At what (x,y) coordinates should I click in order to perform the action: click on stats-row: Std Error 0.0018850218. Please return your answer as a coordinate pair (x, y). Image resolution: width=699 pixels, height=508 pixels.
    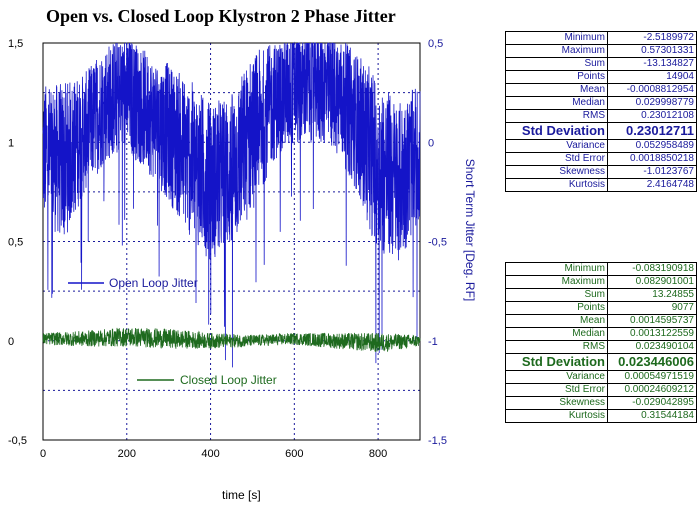
    Looking at the image, I should click on (601, 159).